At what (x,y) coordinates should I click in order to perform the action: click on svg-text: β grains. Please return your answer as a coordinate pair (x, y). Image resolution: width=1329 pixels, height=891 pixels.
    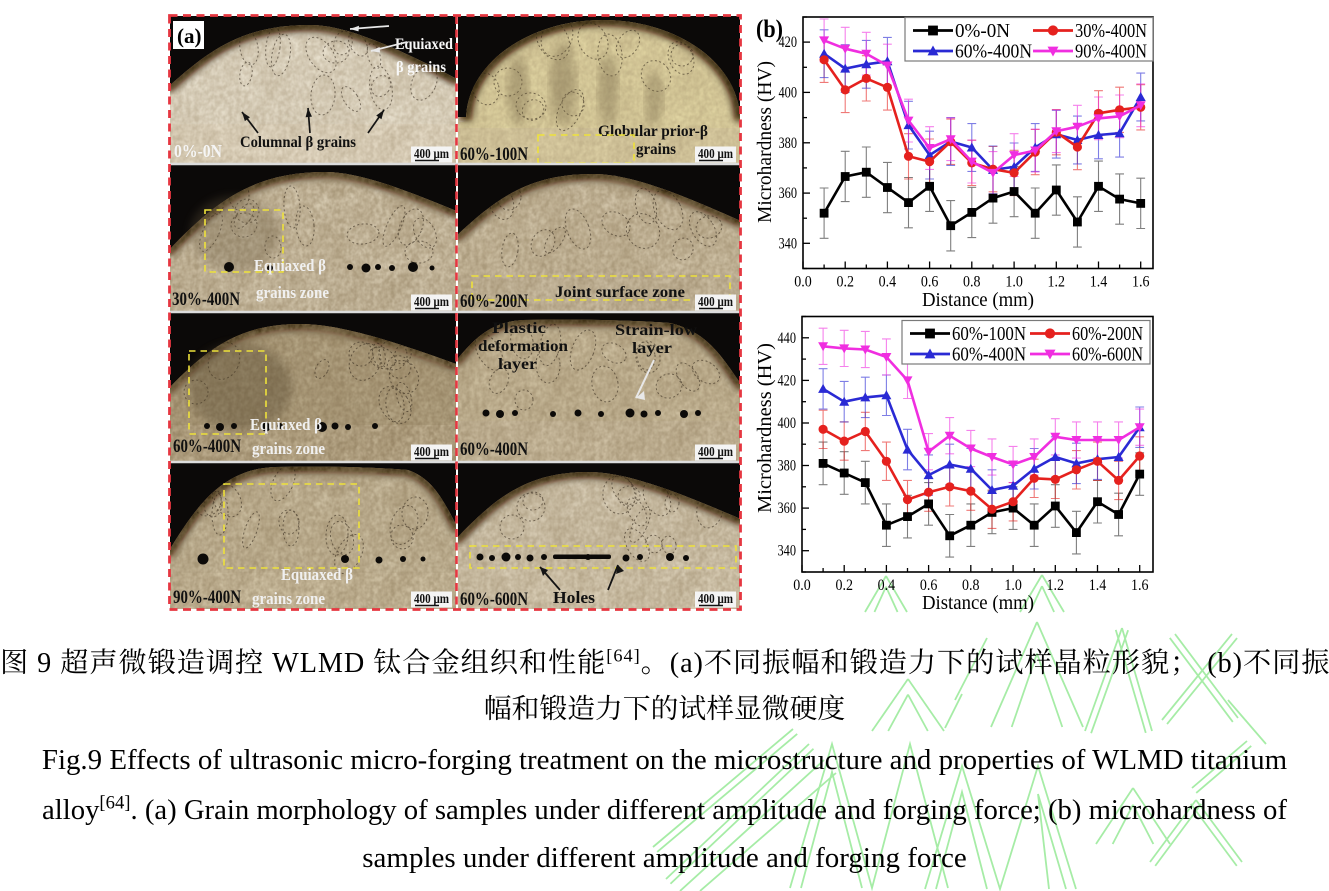
    Looking at the image, I should click on (421, 67).